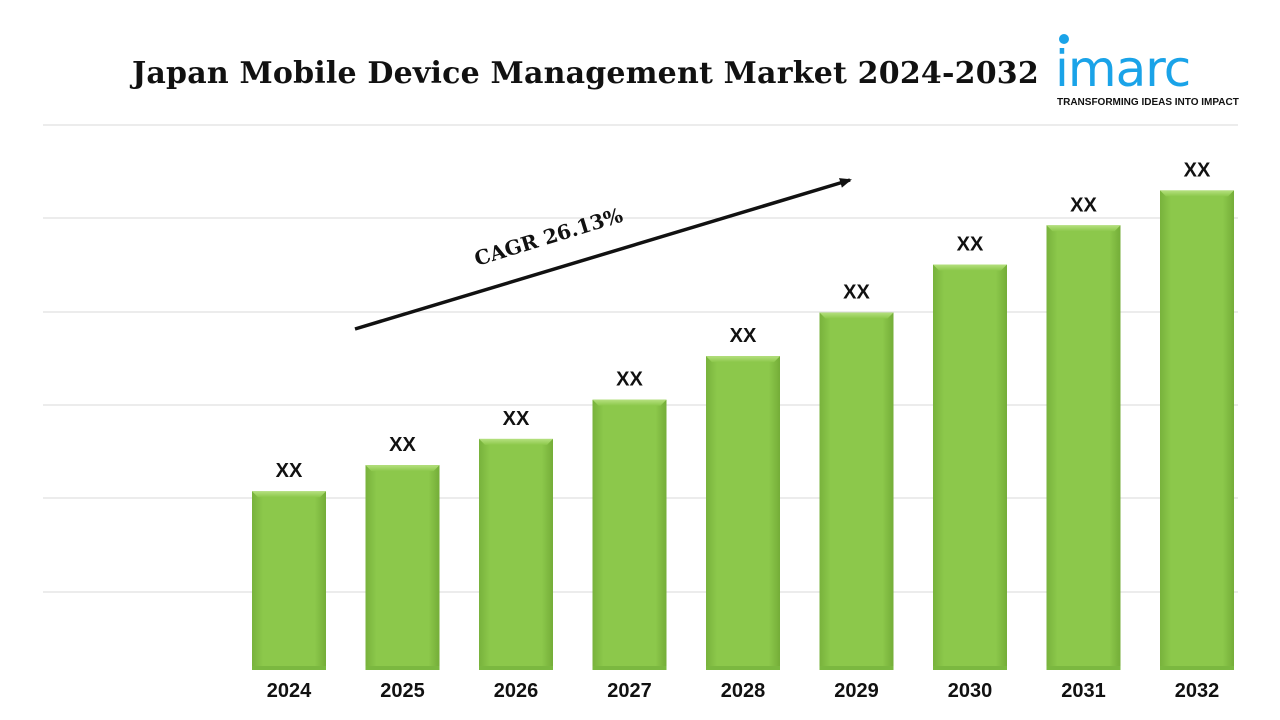 This screenshot has height=720, width=1280. Describe the element at coordinates (970, 691) in the screenshot. I see `x-tick-label: 2030` at that location.